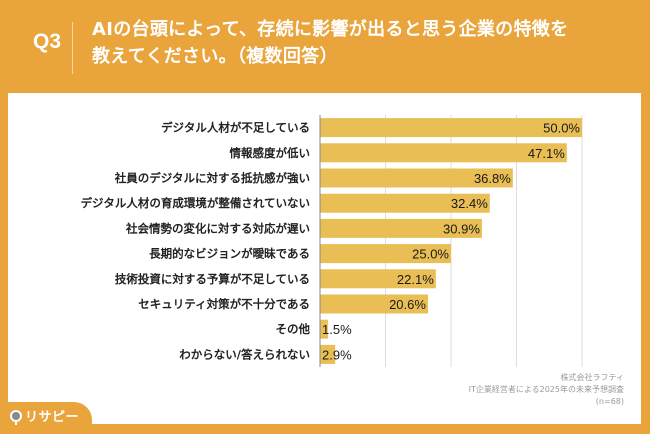 This screenshot has height=434, width=650. What do you see at coordinates (212, 279) in the screenshot?
I see `category-label: 技術投資に対する予算が不足している` at bounding box center [212, 279].